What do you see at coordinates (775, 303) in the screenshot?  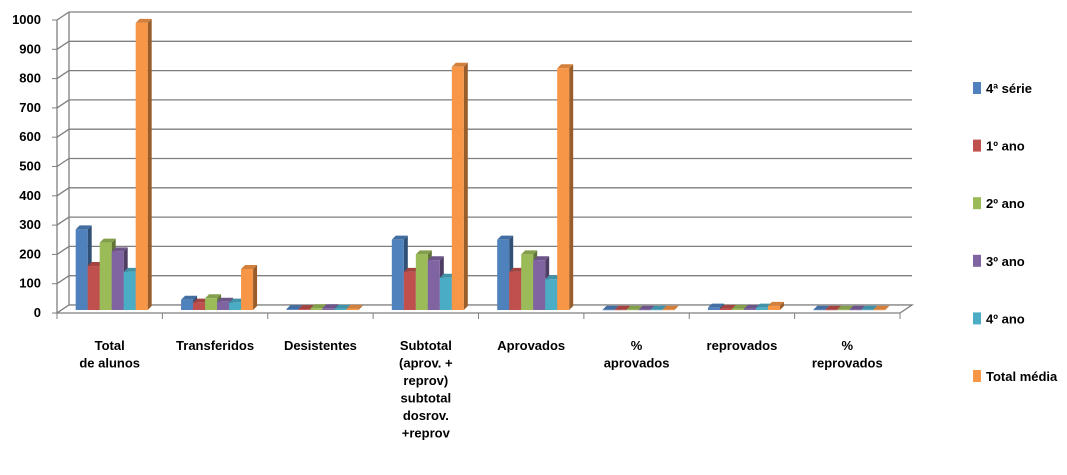 I see `bar-6-5-top` at bounding box center [775, 303].